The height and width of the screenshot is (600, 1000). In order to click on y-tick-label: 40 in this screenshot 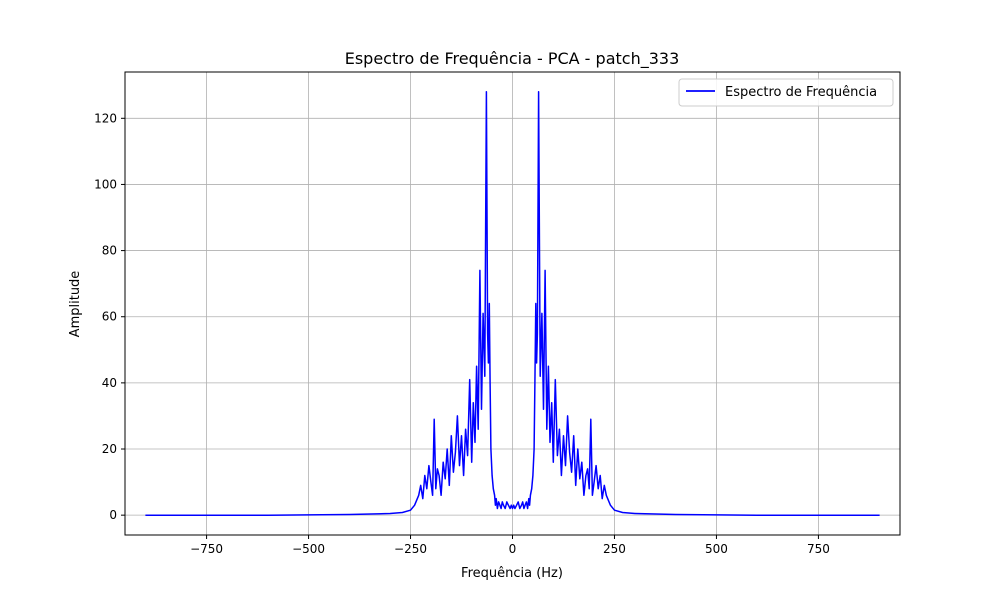, I will do `click(109, 383)`.